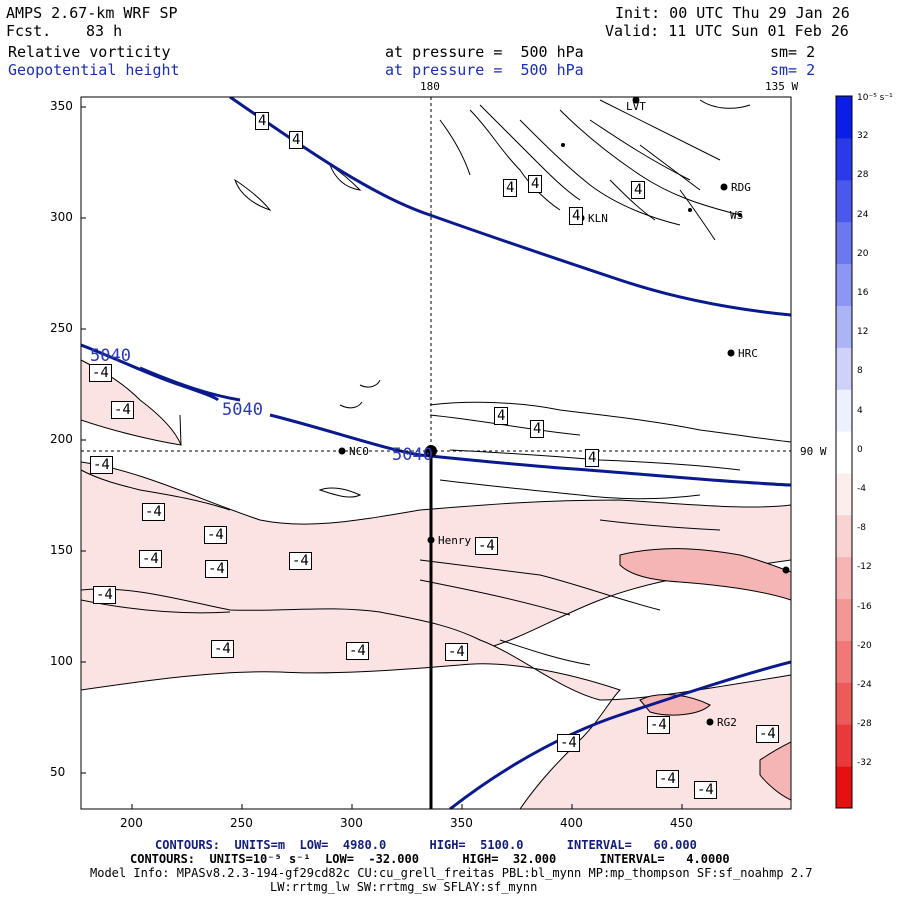  What do you see at coordinates (351, 823) in the screenshot?
I see `x-tick-label: 300` at bounding box center [351, 823].